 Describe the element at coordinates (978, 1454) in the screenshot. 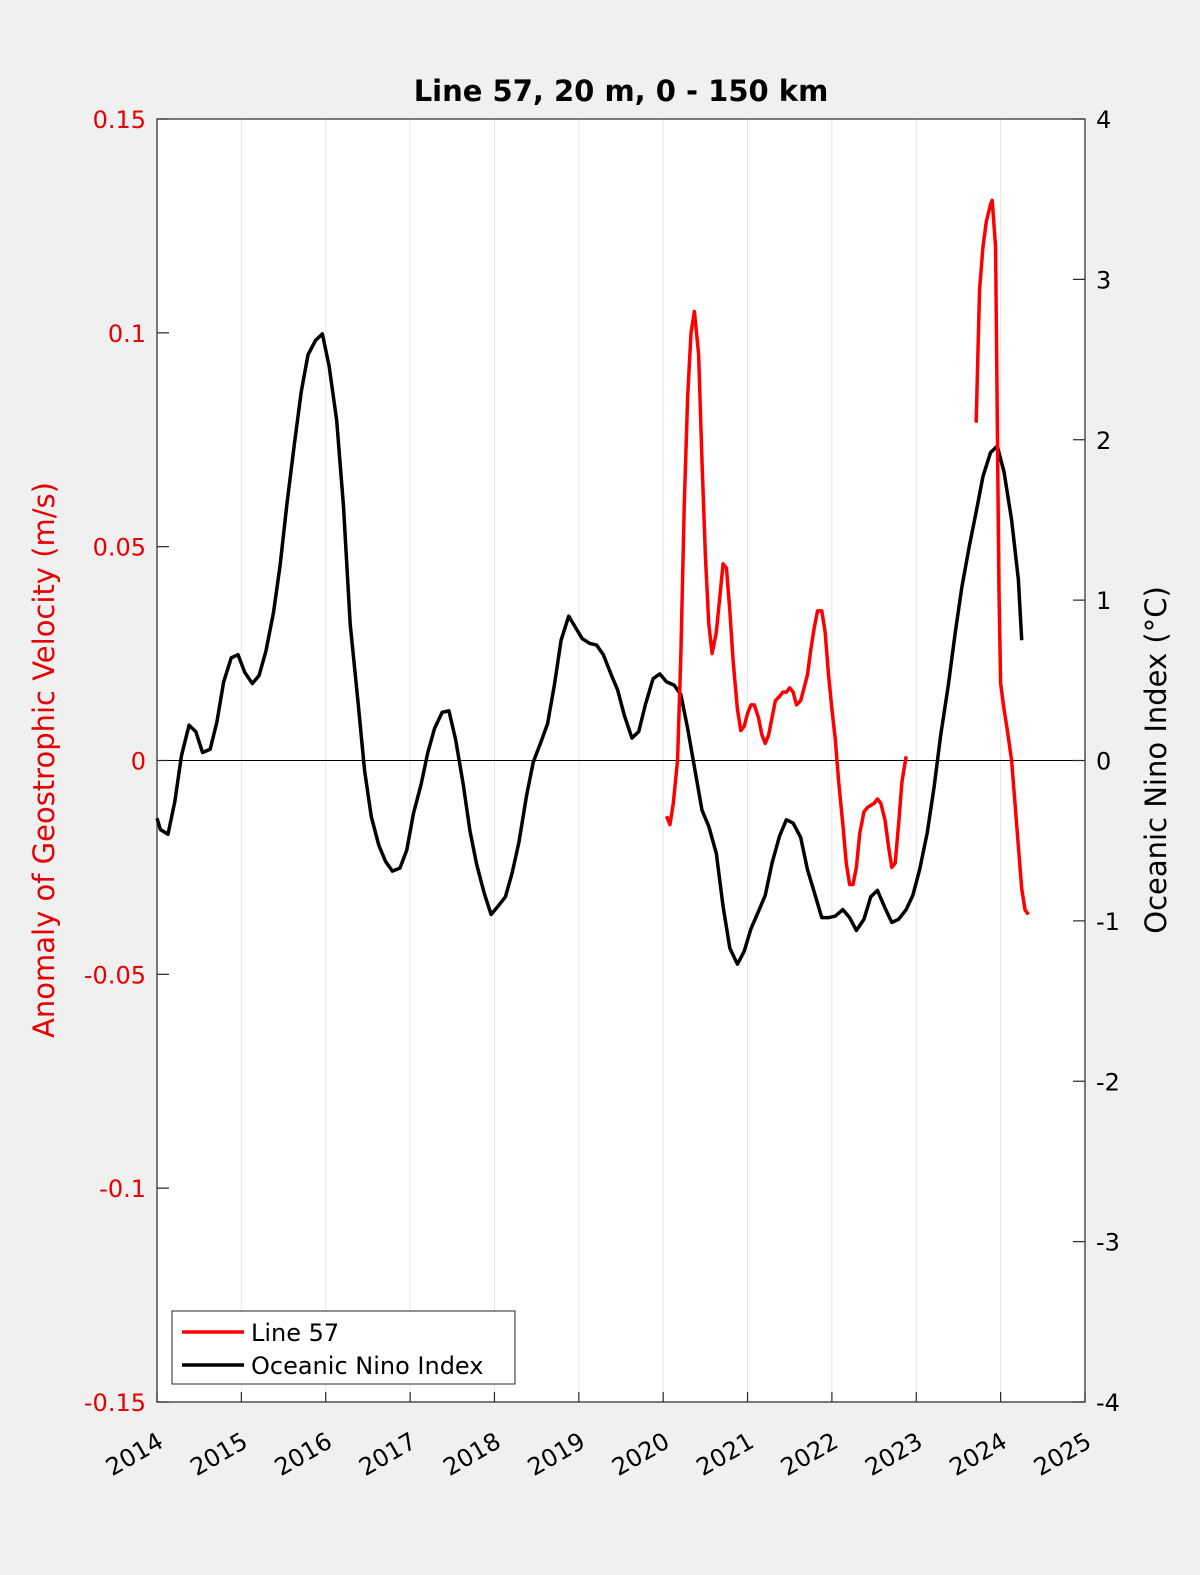

I see `x-tick-label-2024: 2024` at that location.